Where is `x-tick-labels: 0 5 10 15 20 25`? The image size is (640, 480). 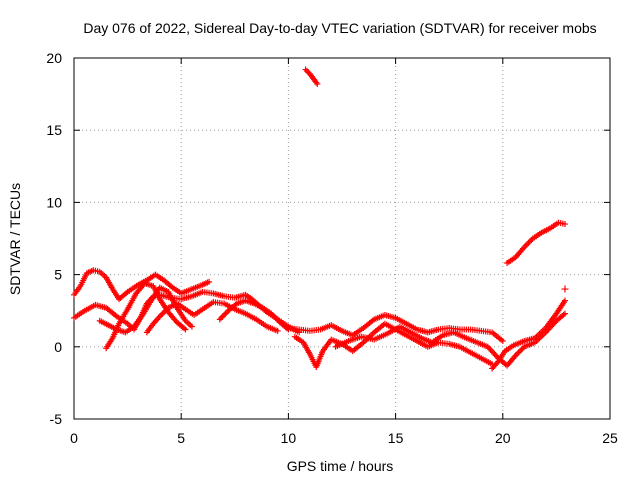
x-tick-labels: 0 5 10 15 20 25 is located at coordinates (344, 438).